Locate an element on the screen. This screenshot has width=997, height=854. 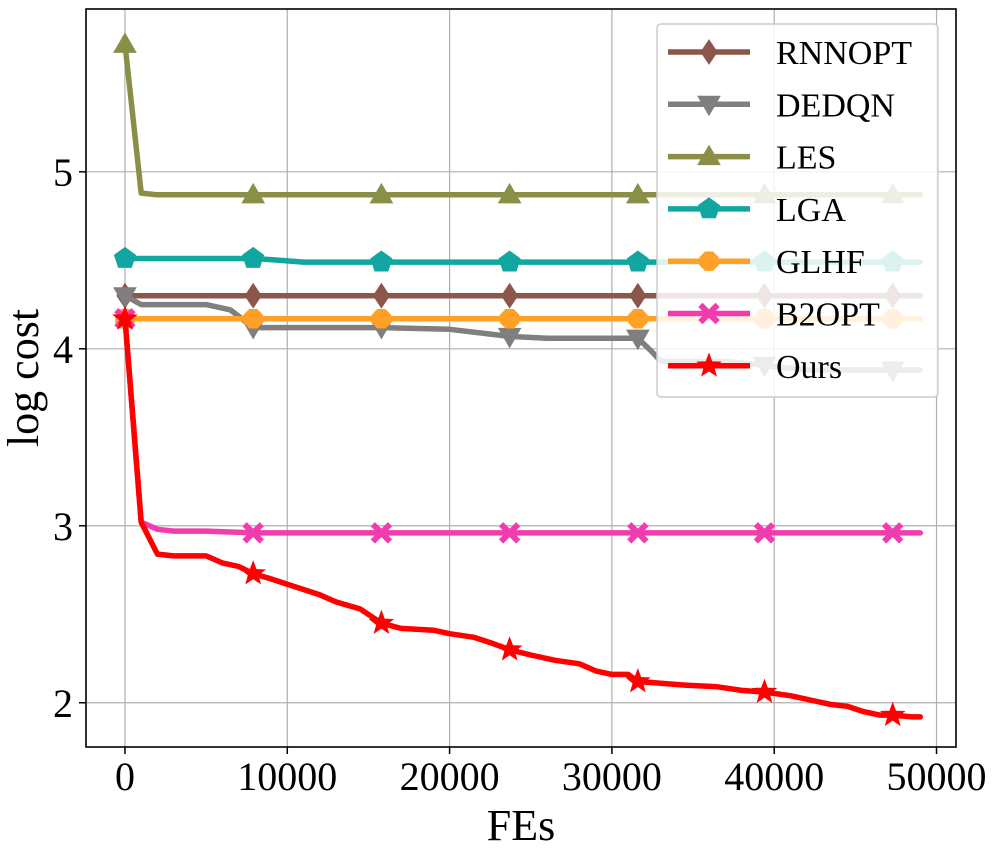
x-tick-label: 20000 is located at coordinates (450, 776).